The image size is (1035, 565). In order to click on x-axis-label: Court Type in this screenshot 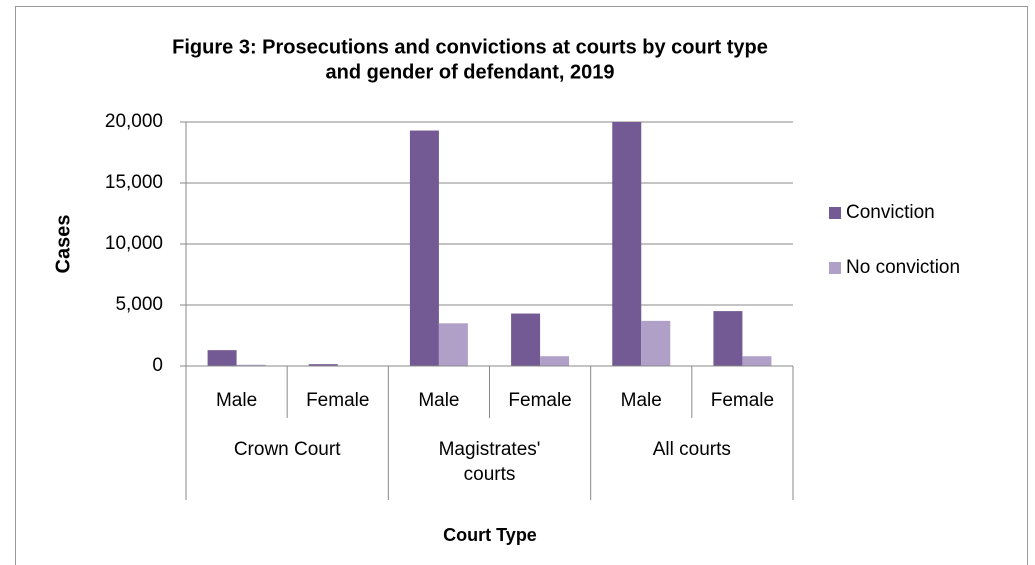, I will do `click(490, 535)`.